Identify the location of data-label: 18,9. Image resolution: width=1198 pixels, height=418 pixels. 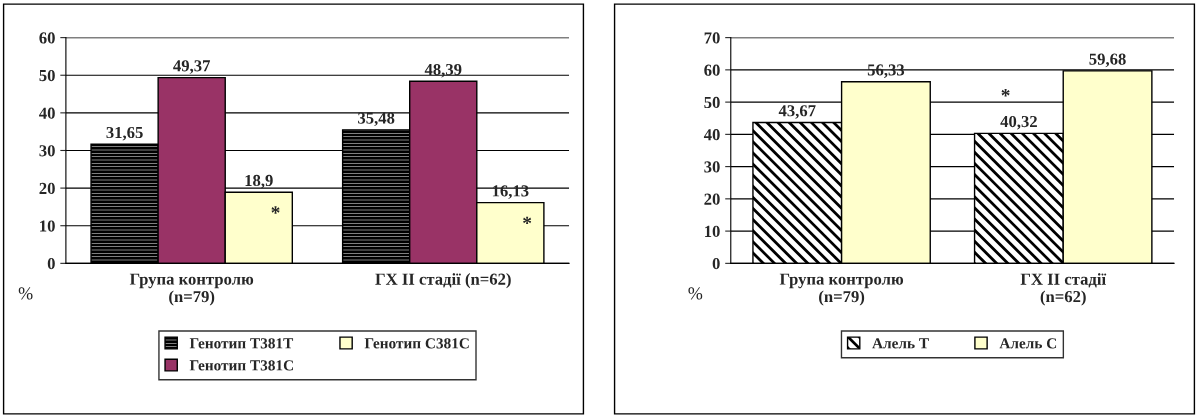
(259, 181).